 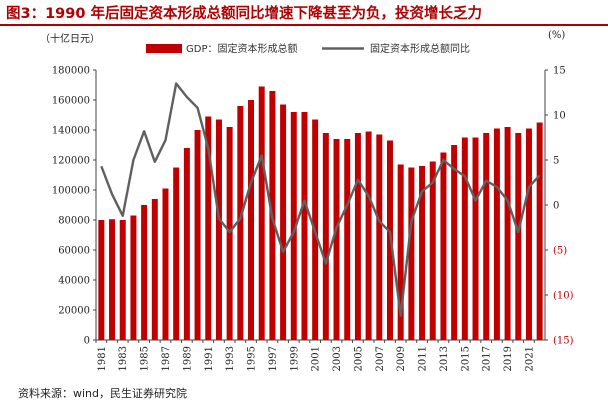 What do you see at coordinates (241, 48) in the screenshot?
I see `legend-bar-label: GDP：固定资本形成总额` at bounding box center [241, 48].